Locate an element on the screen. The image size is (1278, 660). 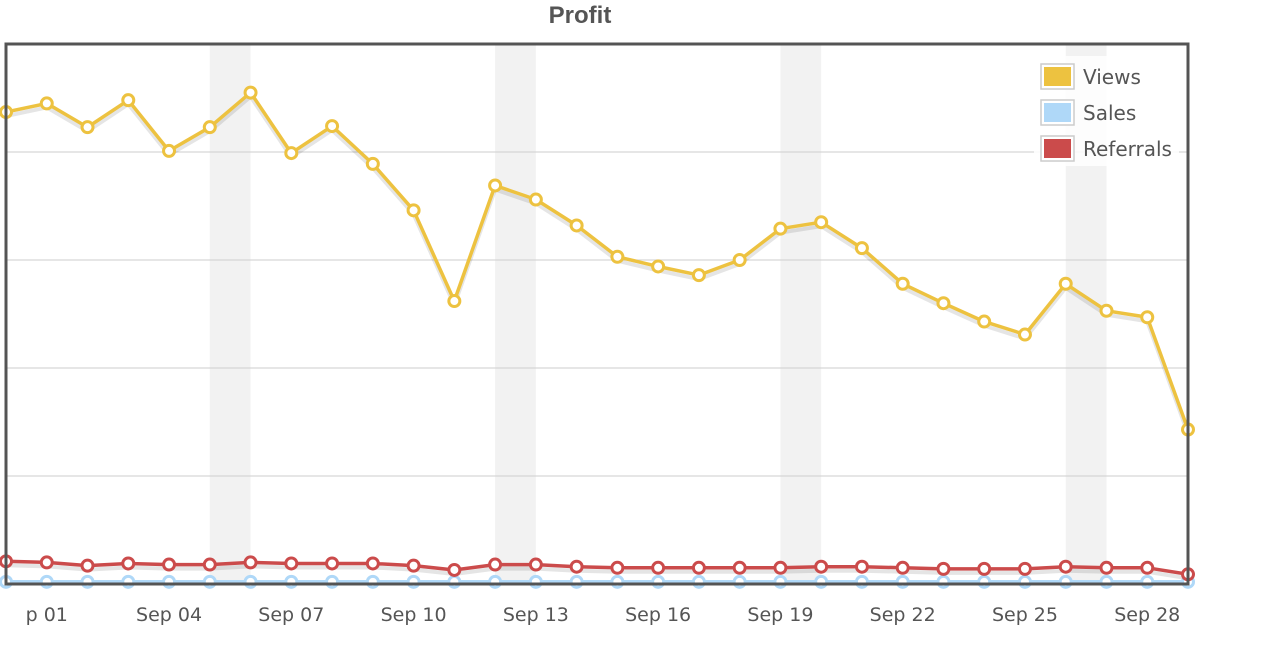
series-sales is located at coordinates (597, 581).